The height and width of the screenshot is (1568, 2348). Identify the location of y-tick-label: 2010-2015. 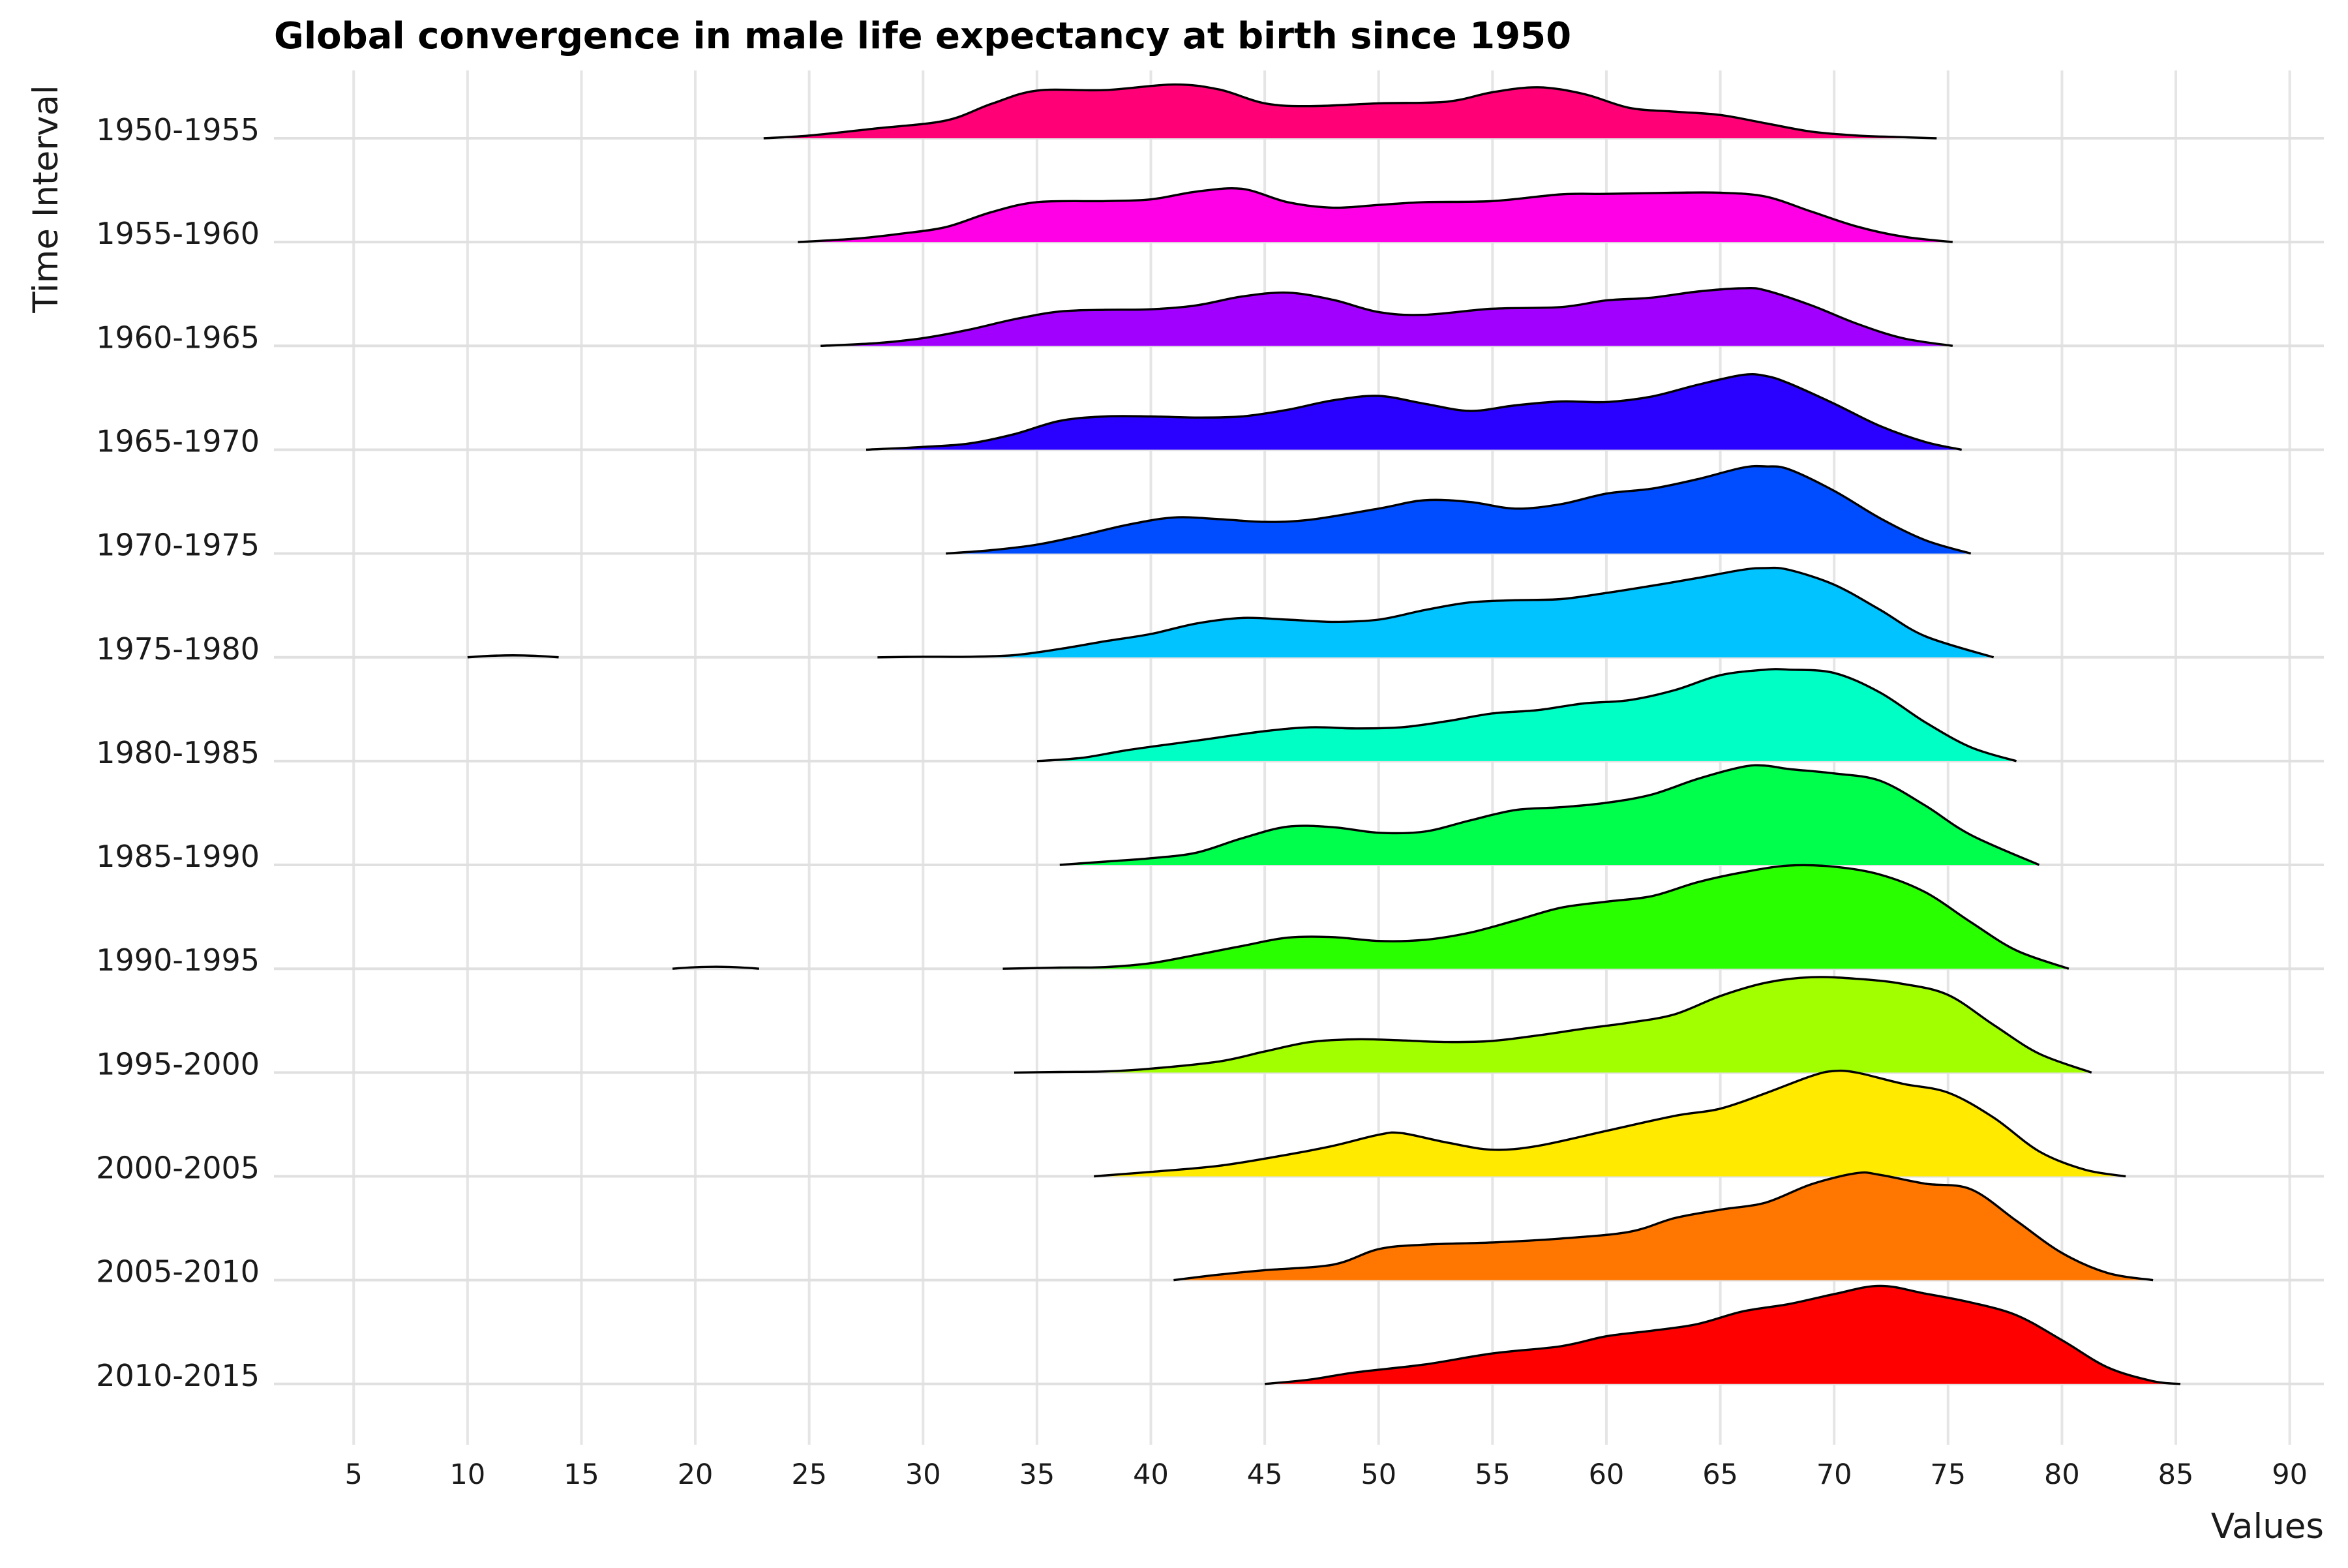
(178, 1375).